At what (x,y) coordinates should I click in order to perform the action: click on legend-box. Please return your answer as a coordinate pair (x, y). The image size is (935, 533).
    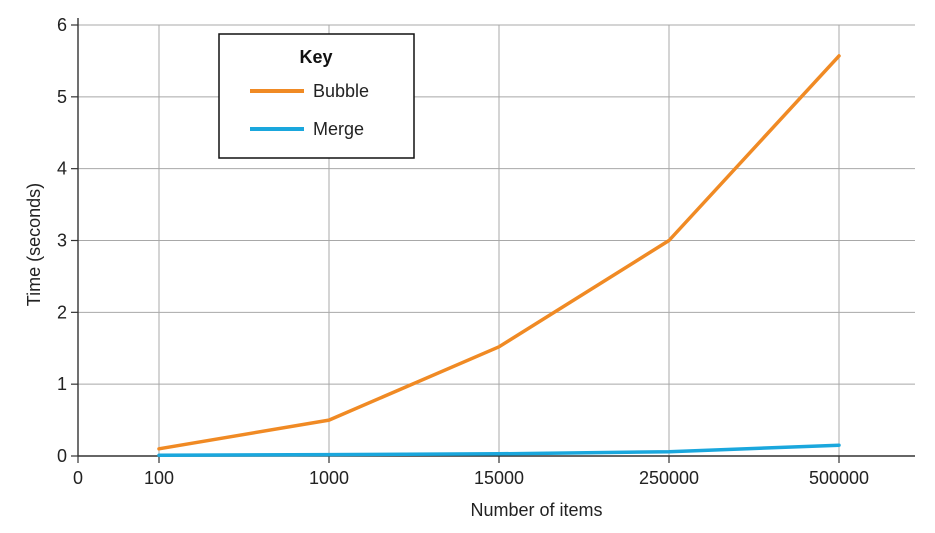
    Looking at the image, I should click on (316, 96).